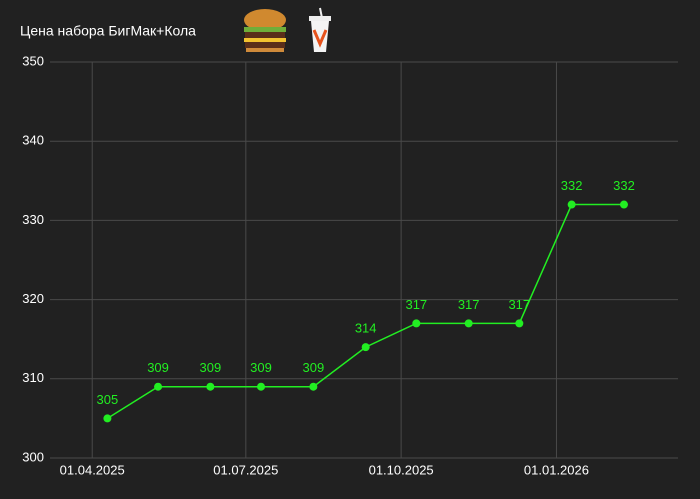  What do you see at coordinates (108, 399) in the screenshot?
I see `data-label: 305` at bounding box center [108, 399].